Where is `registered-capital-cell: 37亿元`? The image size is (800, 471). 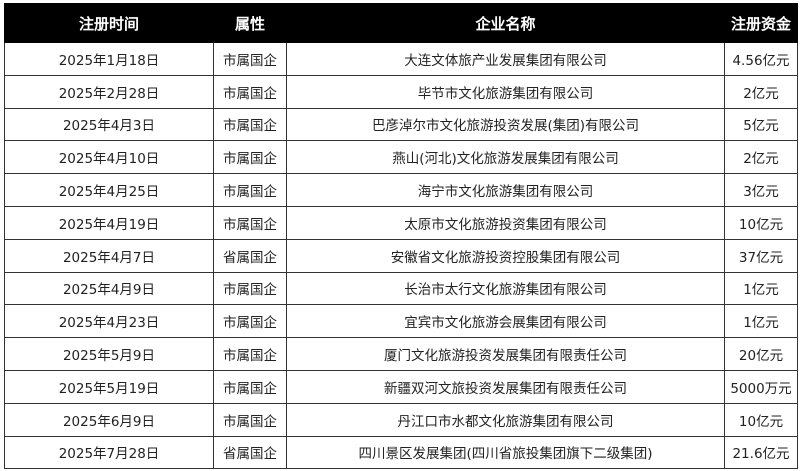 registered-capital-cell: 37亿元 is located at coordinates (761, 255).